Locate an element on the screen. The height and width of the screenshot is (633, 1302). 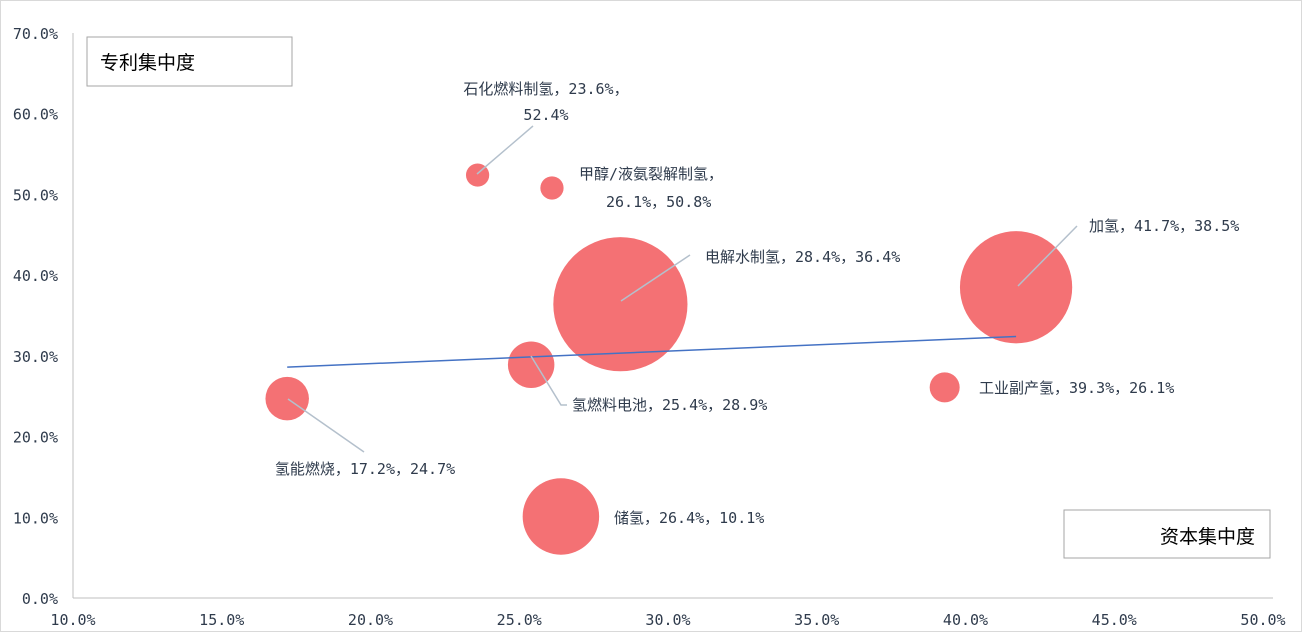
leader-line-氢燃料电池 is located at coordinates (548, 380).